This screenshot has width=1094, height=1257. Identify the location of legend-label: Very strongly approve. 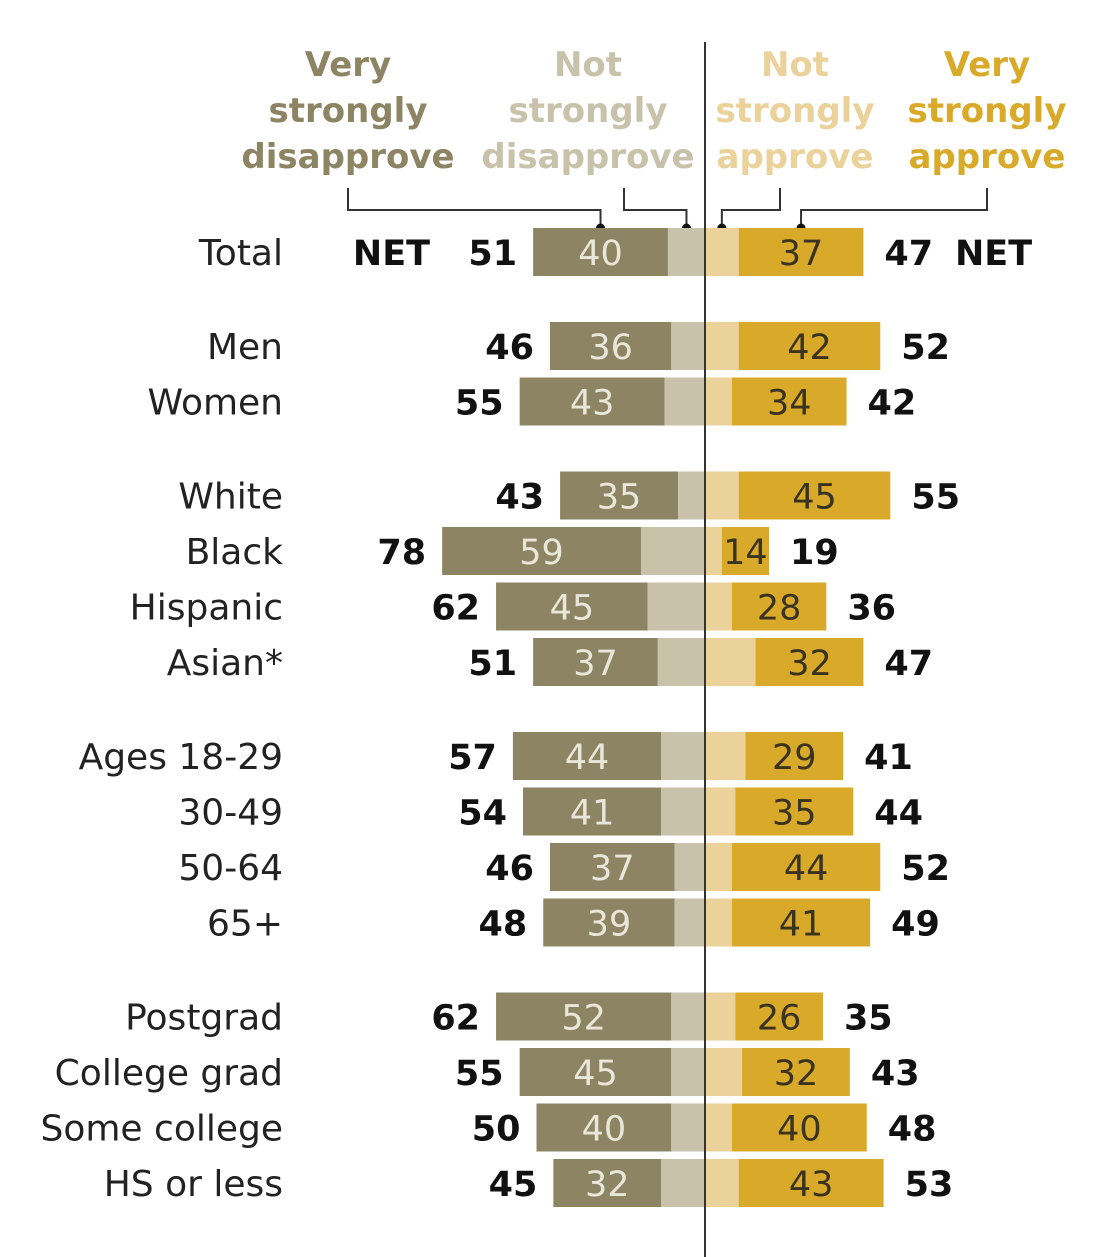
(987, 111).